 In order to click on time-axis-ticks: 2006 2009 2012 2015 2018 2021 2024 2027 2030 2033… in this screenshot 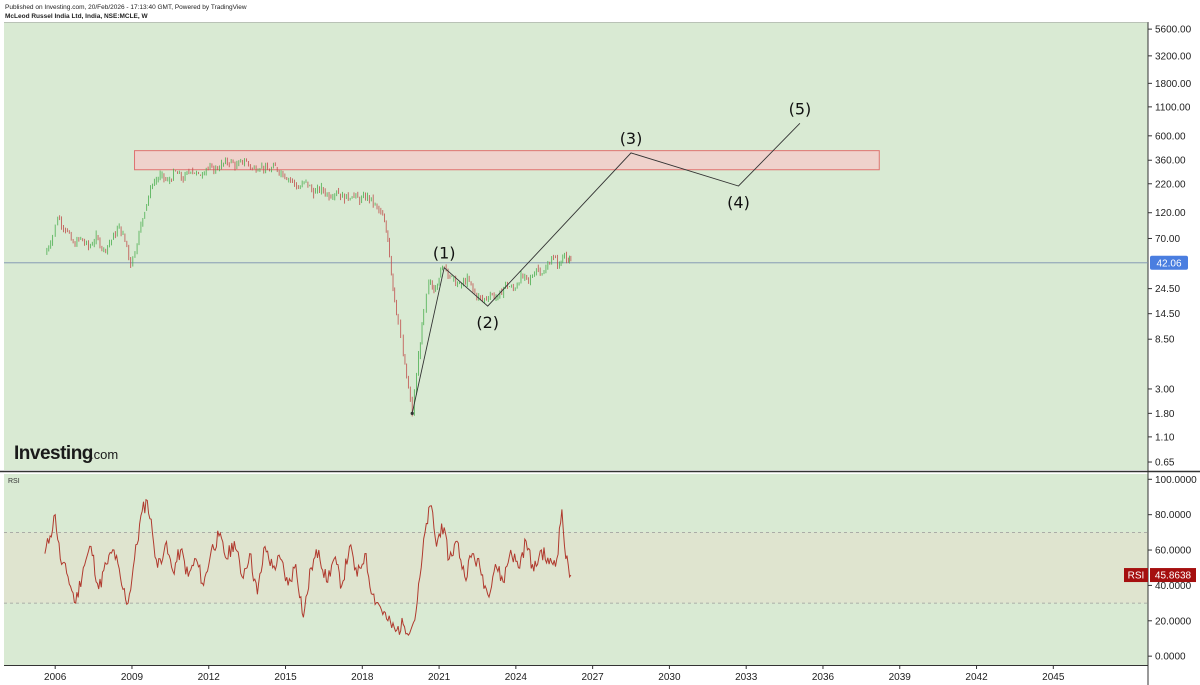, I will do `click(554, 674)`.